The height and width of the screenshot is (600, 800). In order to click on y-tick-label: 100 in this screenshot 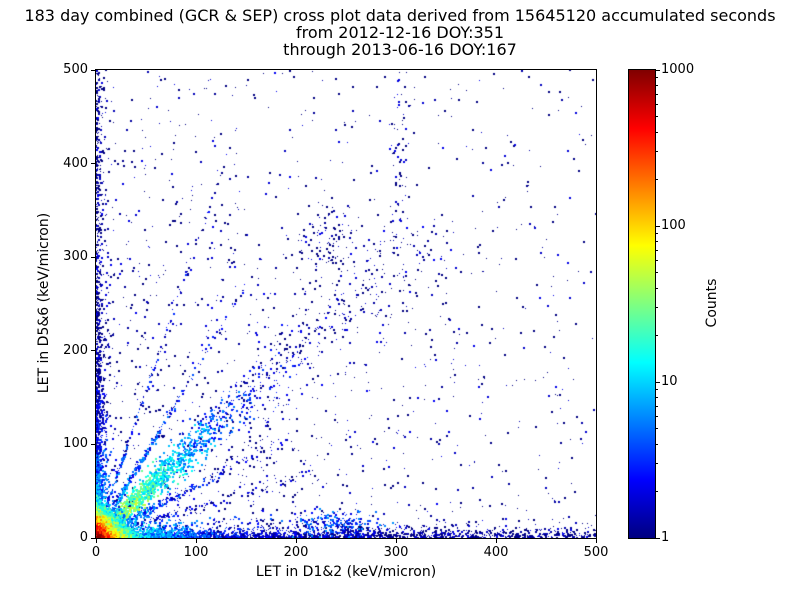, I will do `click(75, 444)`.